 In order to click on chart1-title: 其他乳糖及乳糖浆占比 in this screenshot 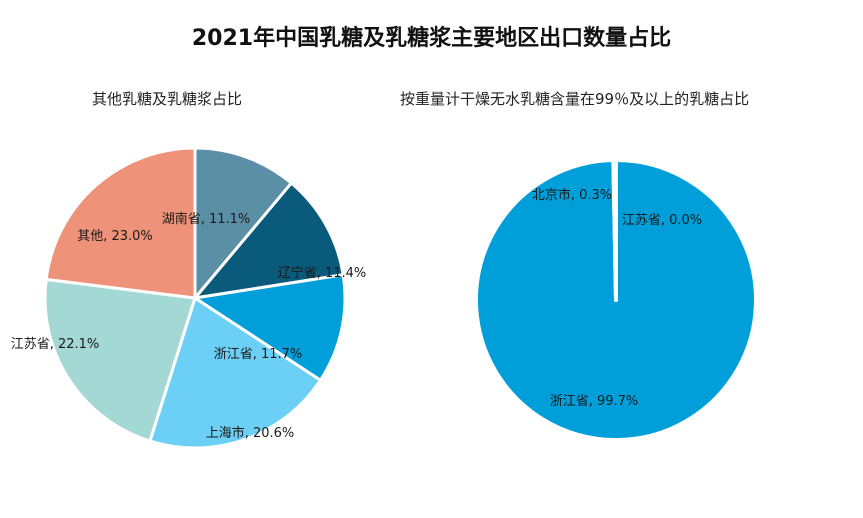, I will do `click(167, 99)`.